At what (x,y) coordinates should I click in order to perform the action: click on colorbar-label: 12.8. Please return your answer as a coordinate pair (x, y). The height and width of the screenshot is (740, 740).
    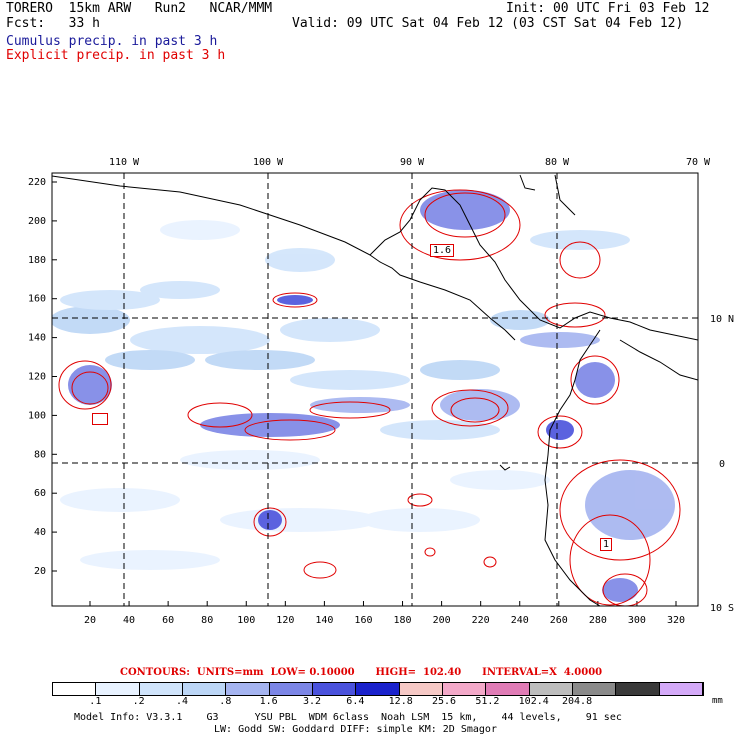
    Looking at the image, I should click on (400, 701).